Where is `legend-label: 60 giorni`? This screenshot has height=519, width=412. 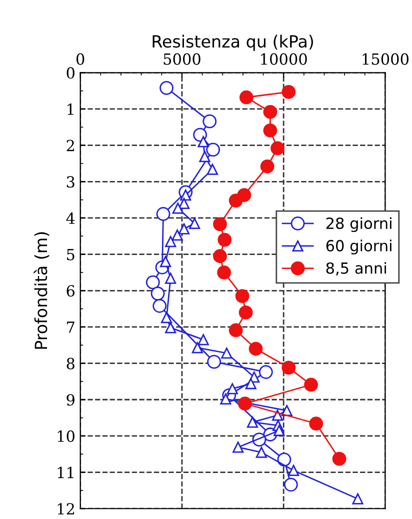
legend-label: 60 giorni is located at coordinates (359, 247).